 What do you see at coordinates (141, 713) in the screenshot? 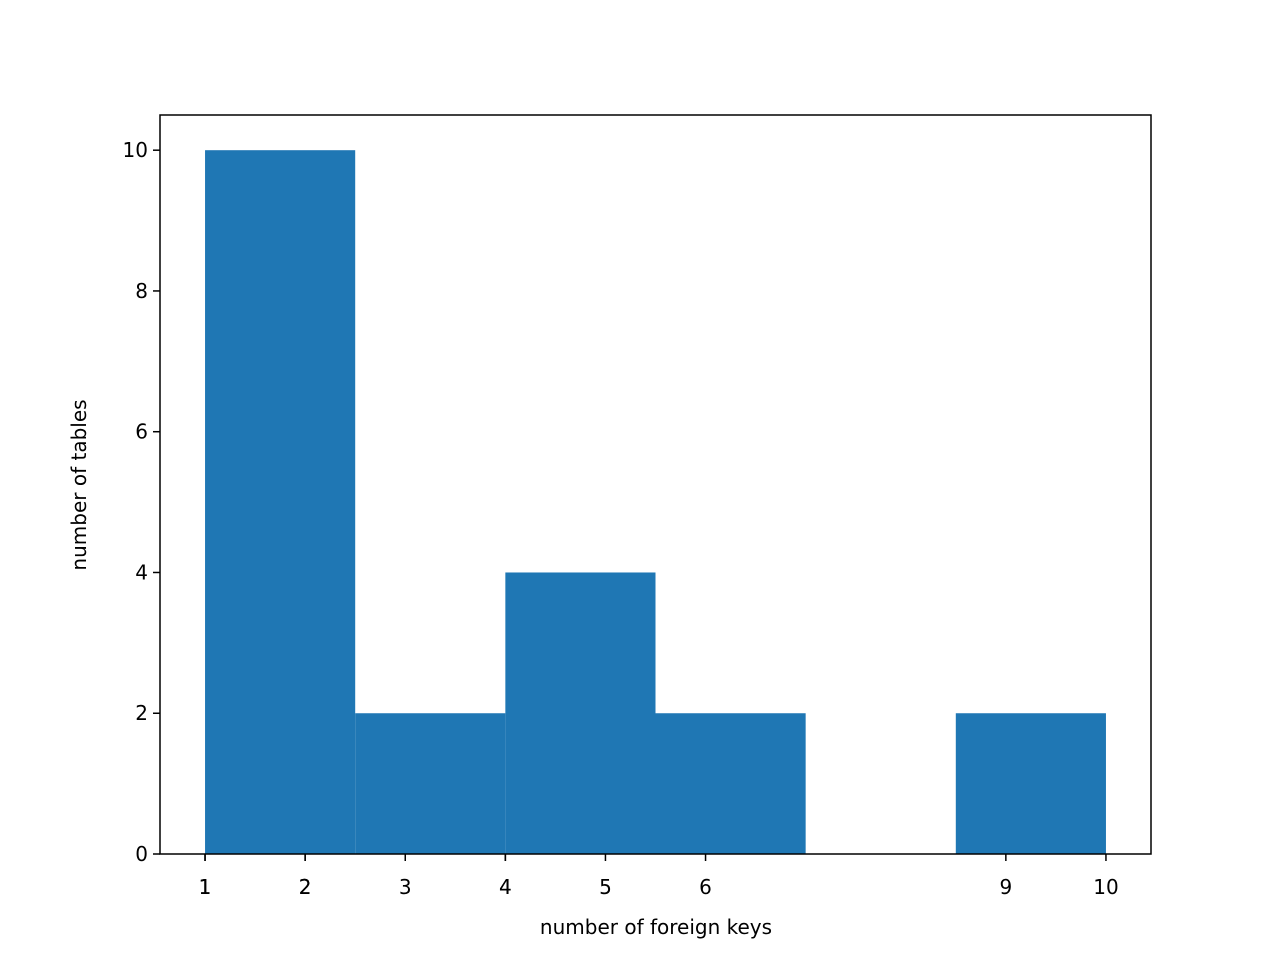
I see `y-tick-label: 2` at bounding box center [141, 713].